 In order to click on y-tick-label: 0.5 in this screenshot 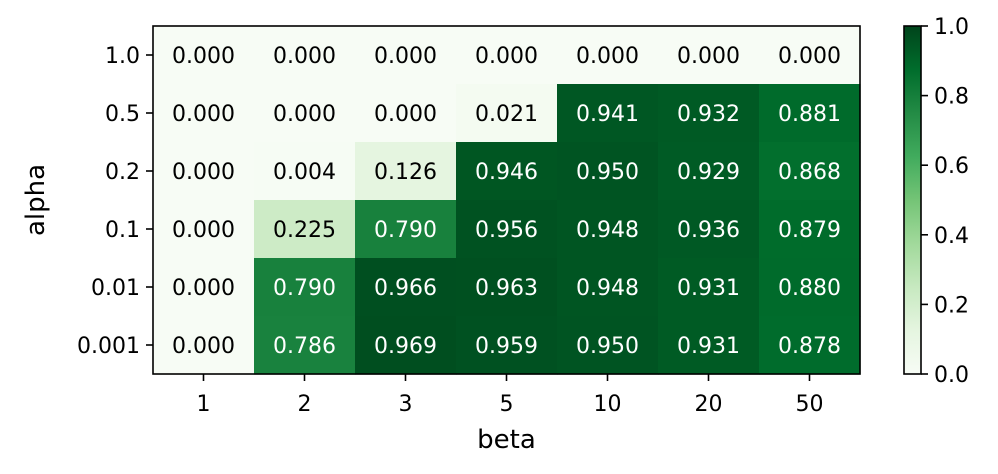, I will do `click(122, 114)`.